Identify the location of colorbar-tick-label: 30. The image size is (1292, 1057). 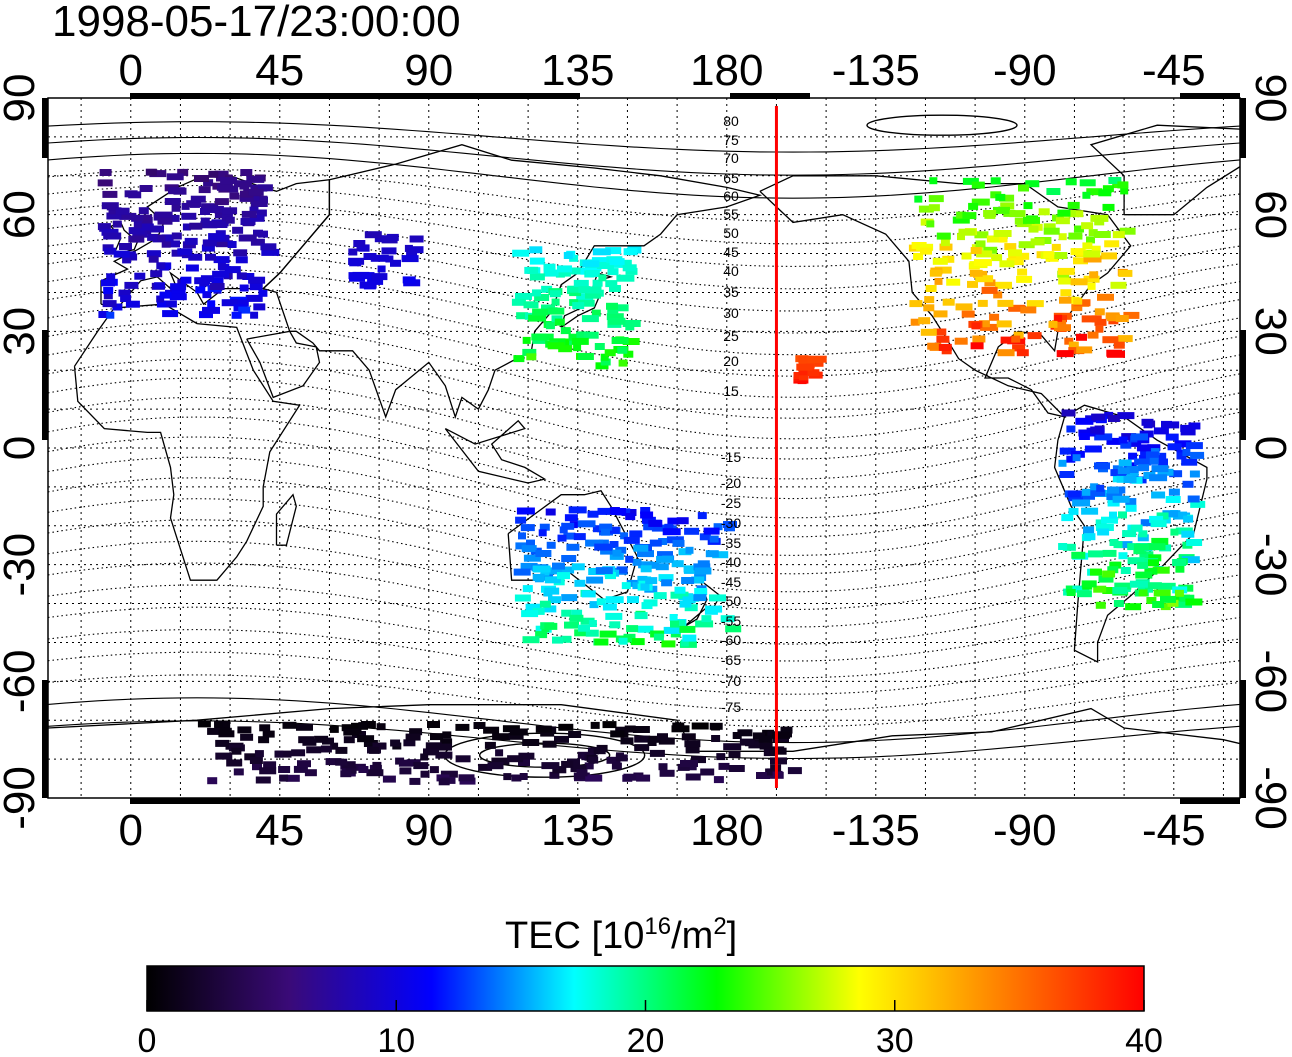
(895, 1039).